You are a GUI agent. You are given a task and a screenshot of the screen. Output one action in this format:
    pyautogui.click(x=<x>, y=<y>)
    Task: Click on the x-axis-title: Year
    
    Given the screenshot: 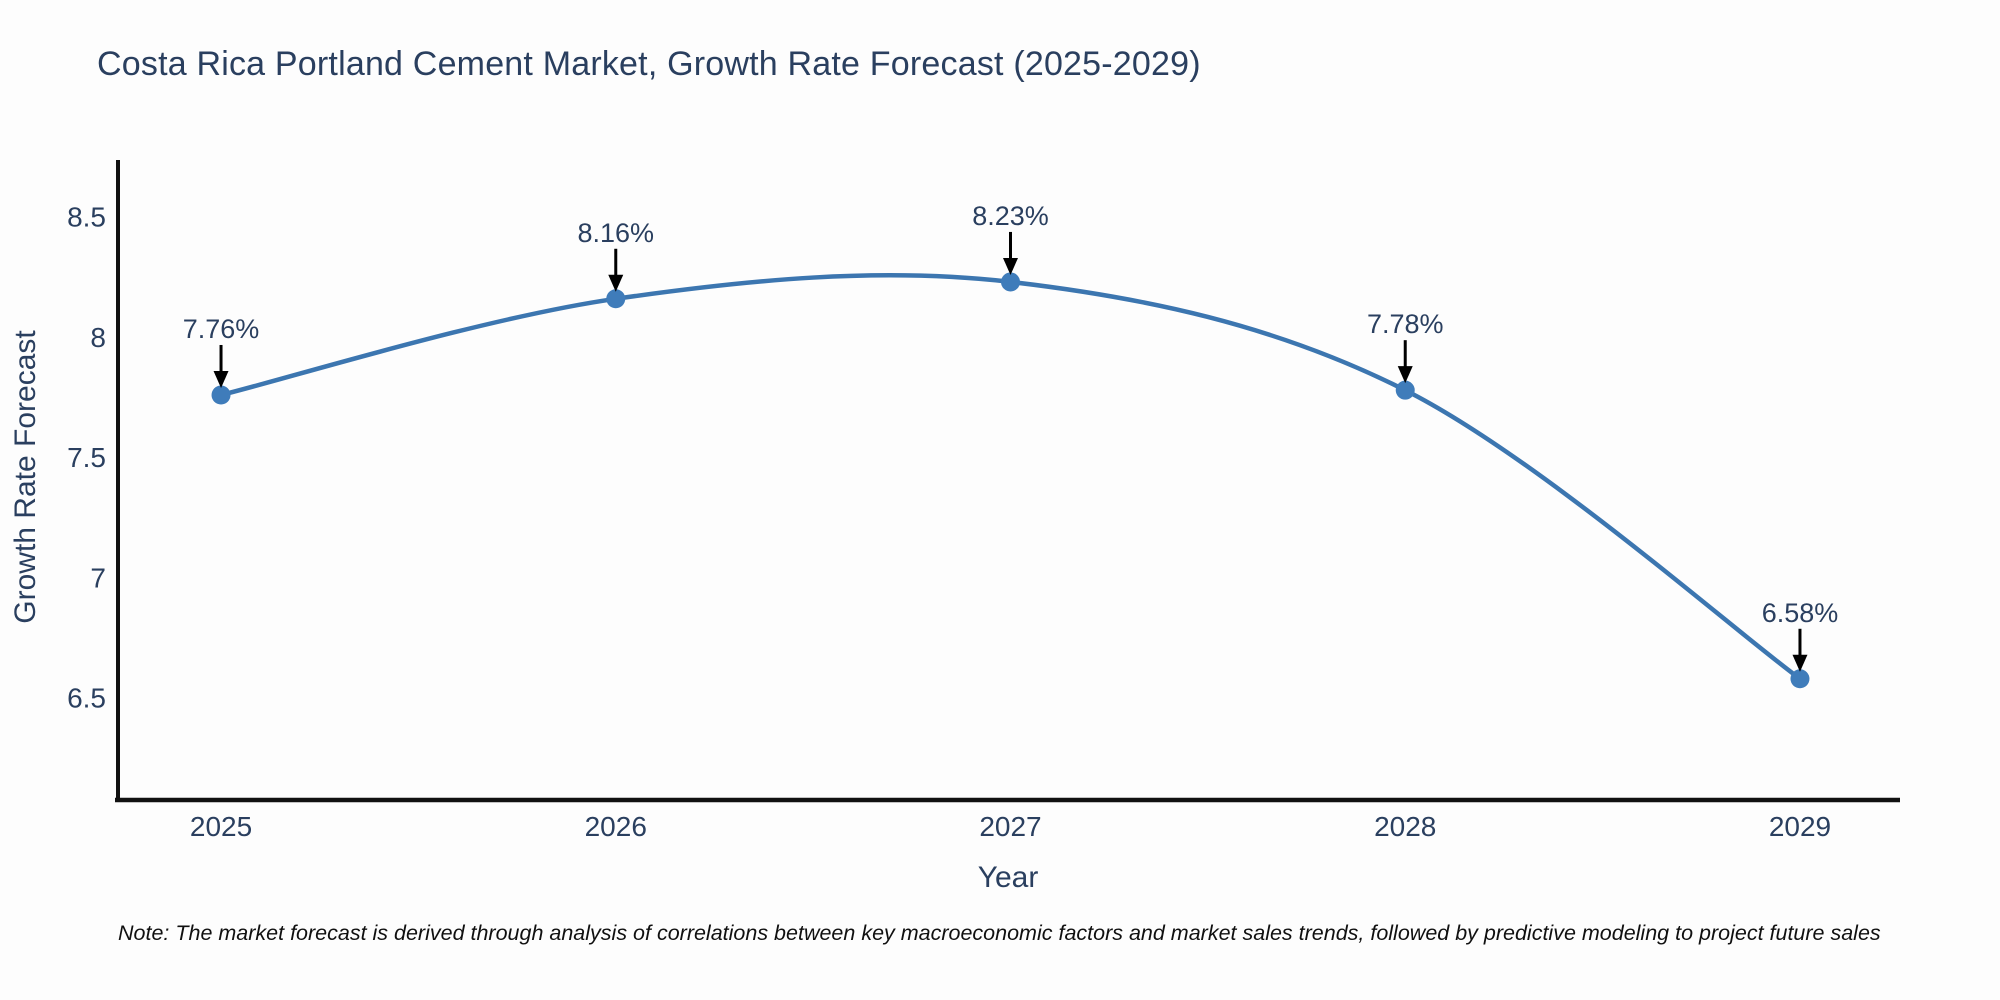 What is the action you would take?
    pyautogui.click(x=1008, y=877)
    